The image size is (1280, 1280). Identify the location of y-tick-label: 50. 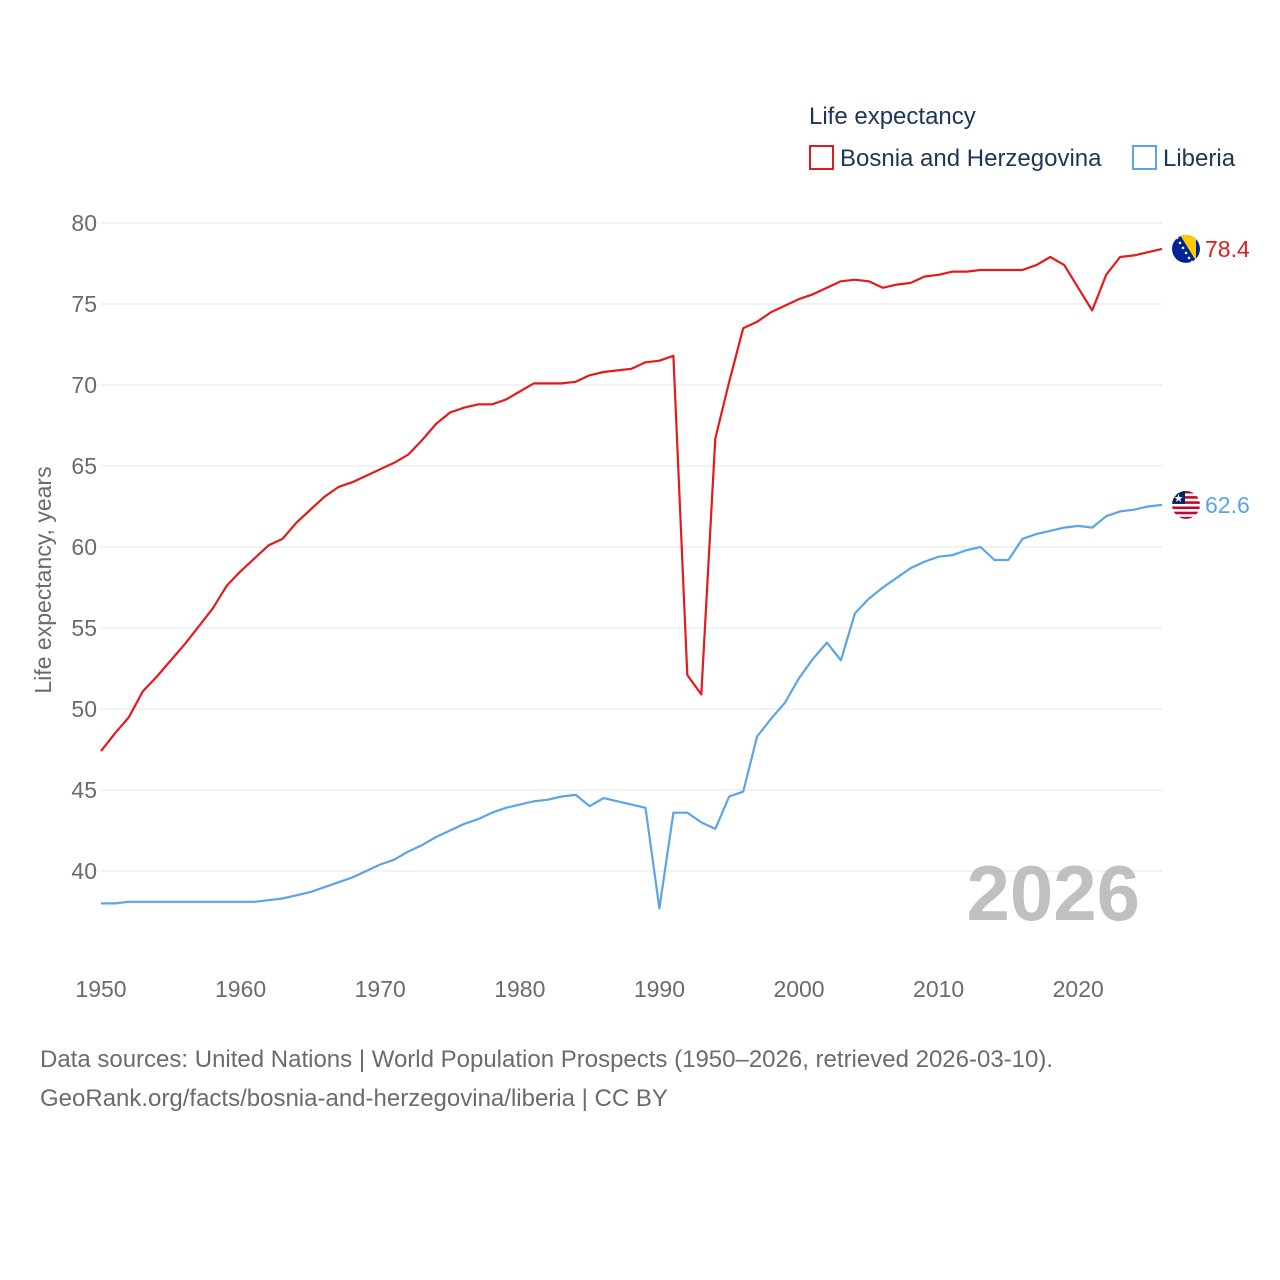
(84, 709).